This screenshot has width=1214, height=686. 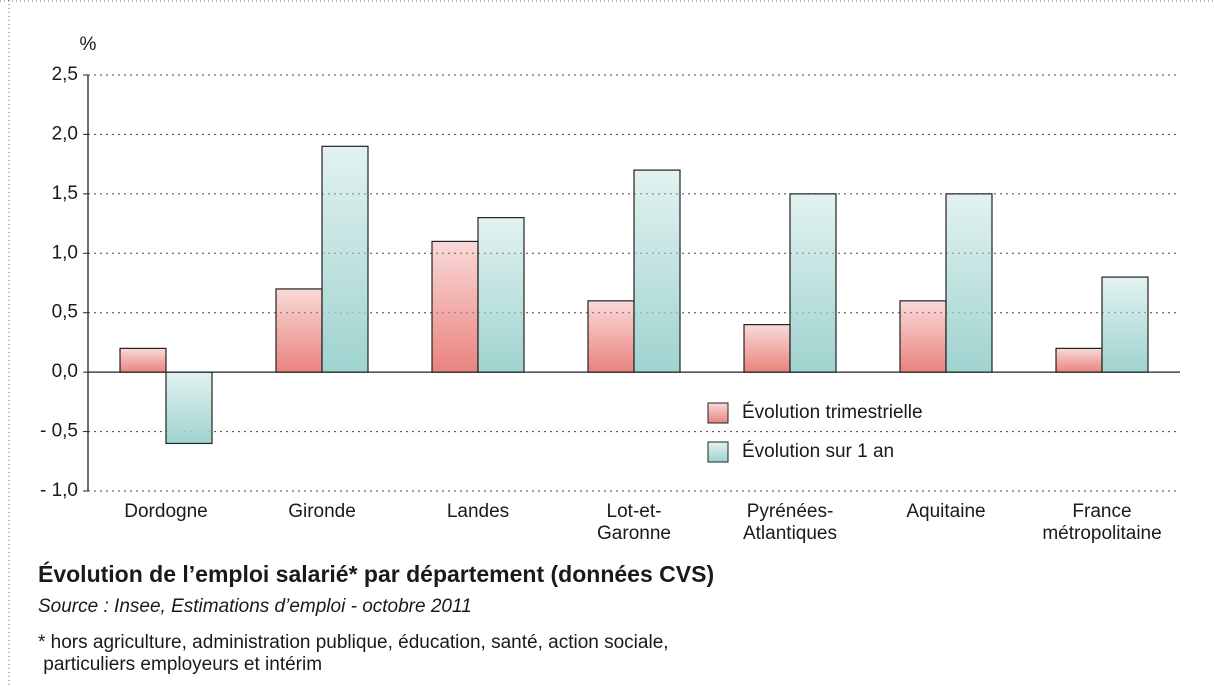 What do you see at coordinates (634, 522) in the screenshot?
I see `x-tick-label: Lot-et-Garonne` at bounding box center [634, 522].